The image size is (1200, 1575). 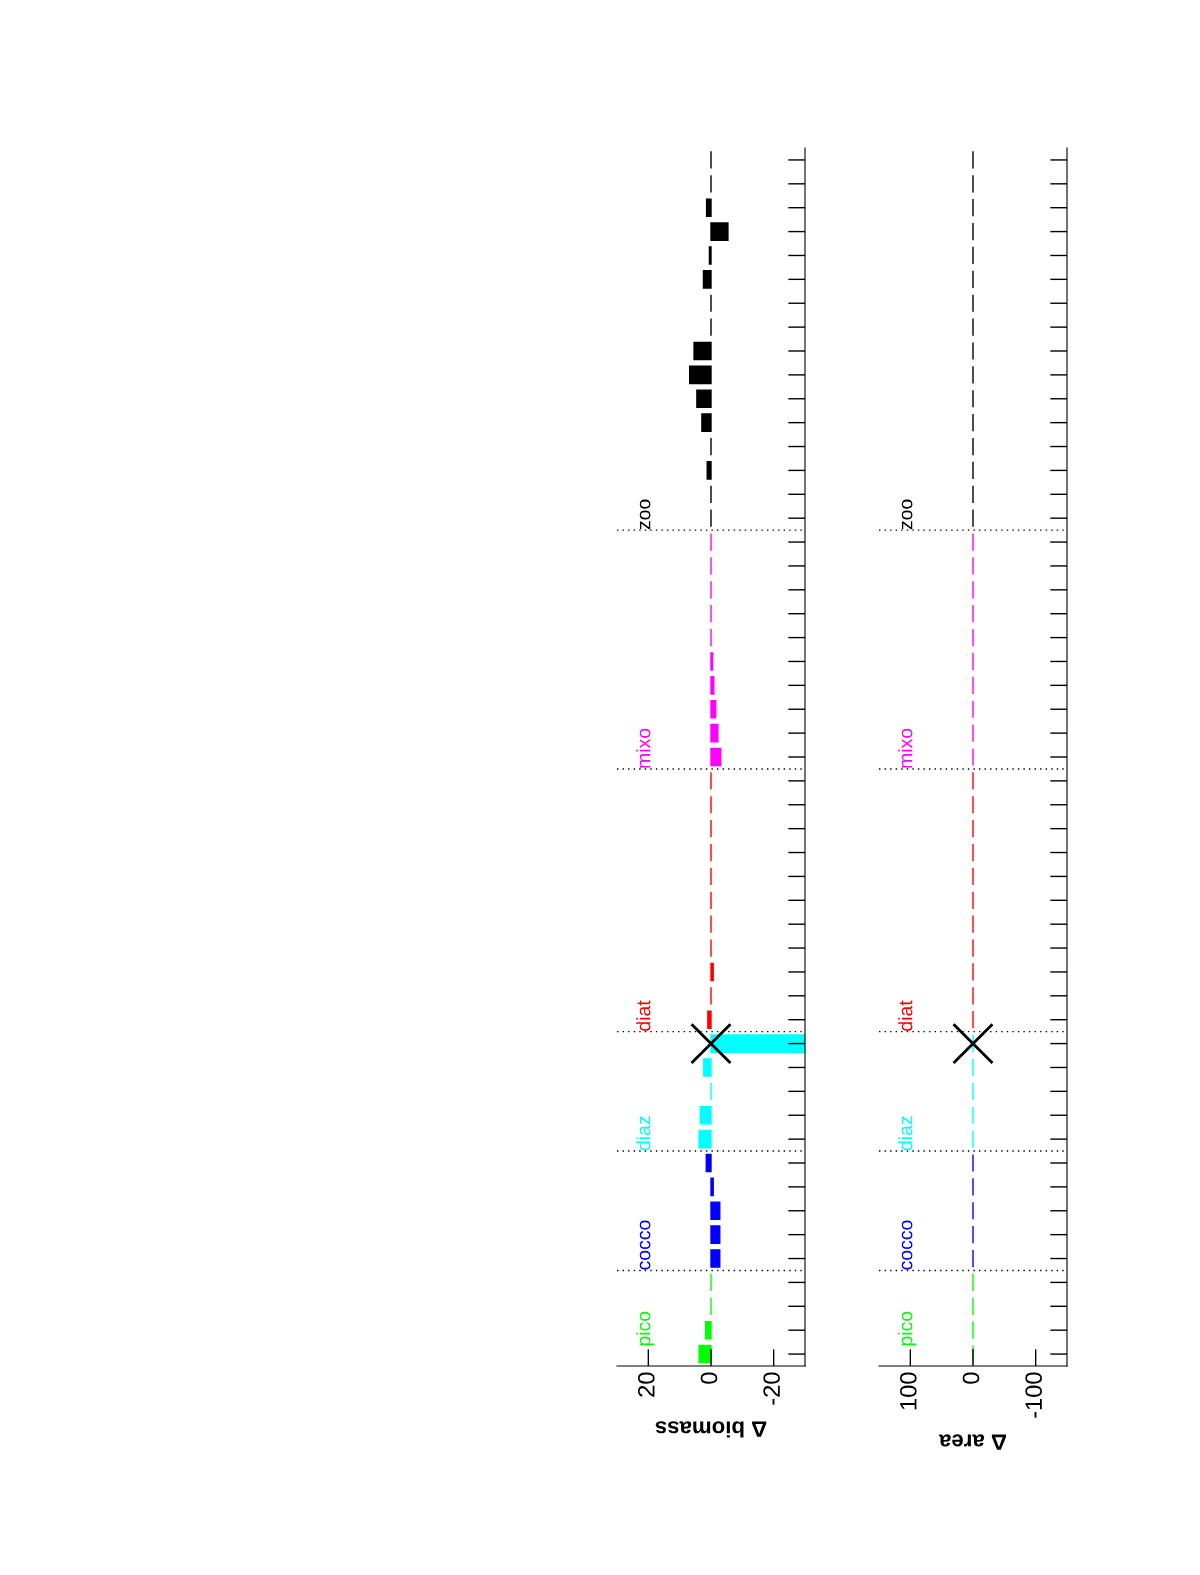 What do you see at coordinates (771, 1388) in the screenshot?
I see `x-tick-label: -20` at bounding box center [771, 1388].